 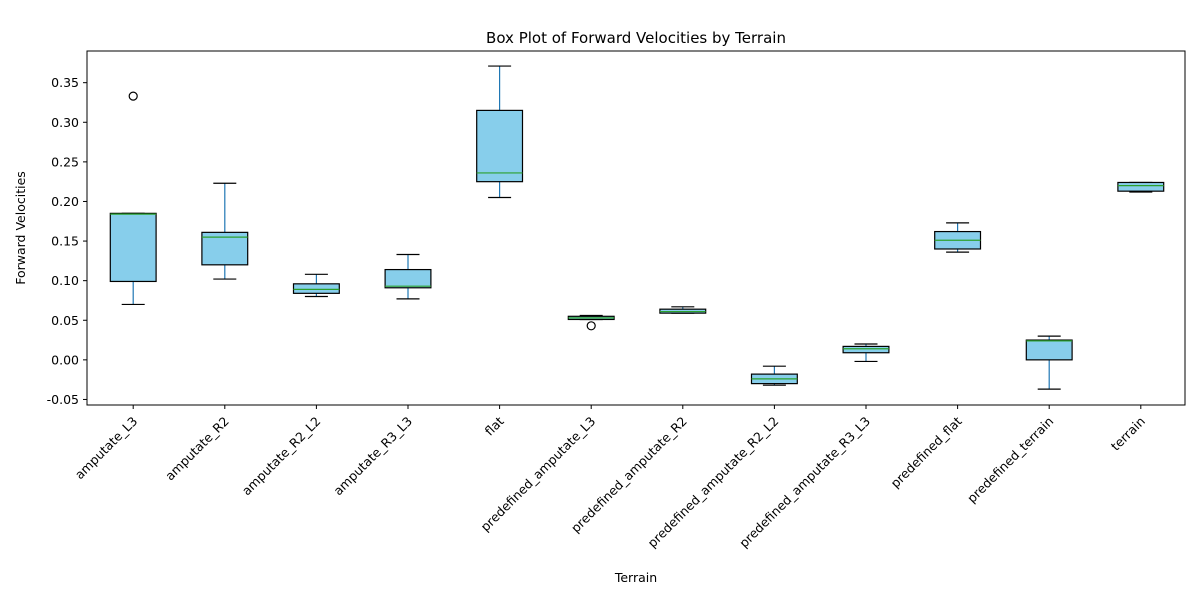 I want to click on y-tick-label: 0.10, so click(x=65, y=280).